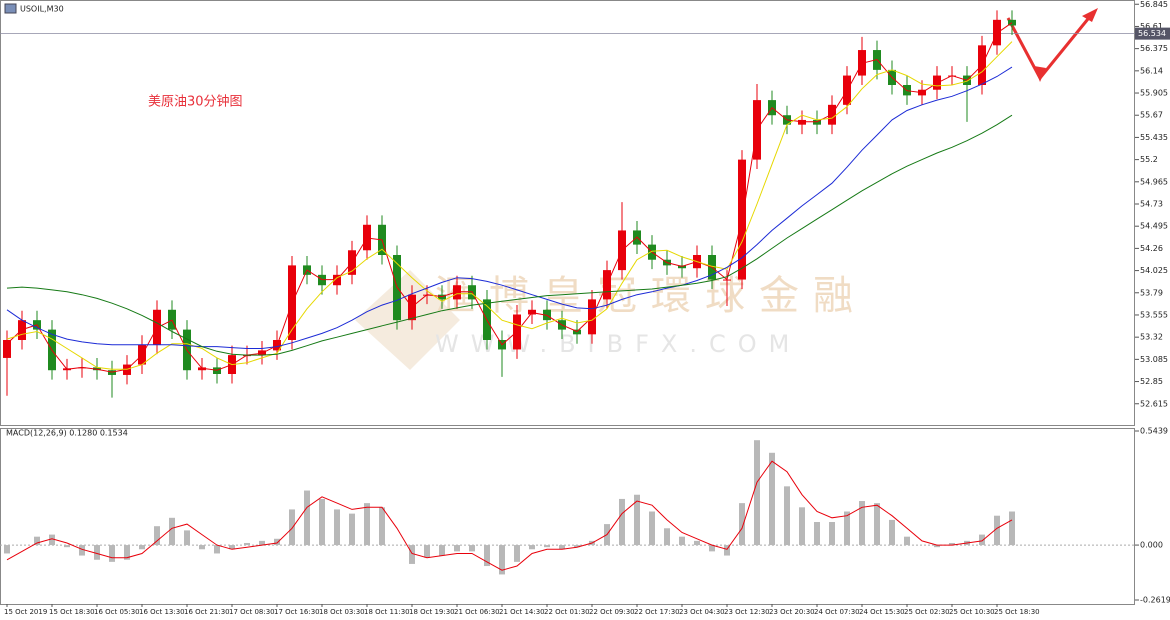 This screenshot has height=620, width=1170. I want to click on y-tick-label: 53.555, so click(1154, 314).